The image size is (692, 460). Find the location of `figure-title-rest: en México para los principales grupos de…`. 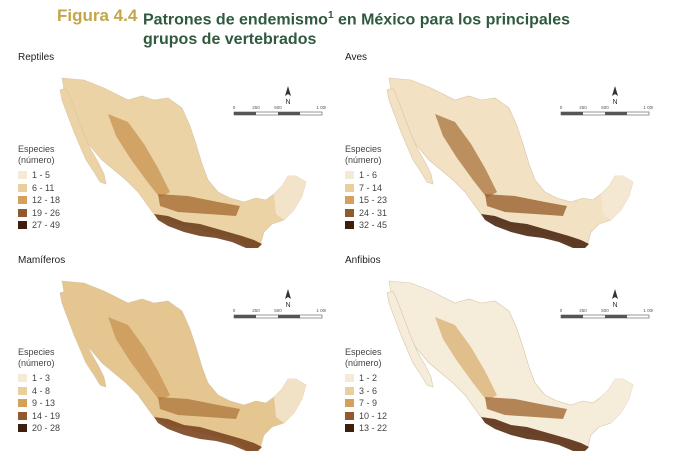

figure-title-rest: en México para los principales grupos de… is located at coordinates (357, 30).